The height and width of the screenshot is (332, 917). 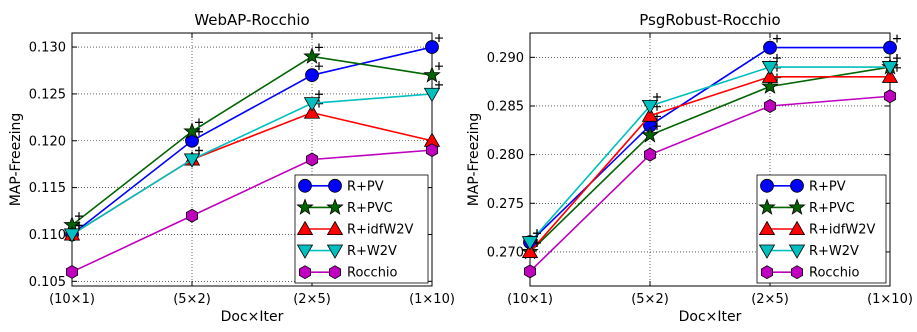 I want to click on y-tick-label: 0.285, so click(x=505, y=106).